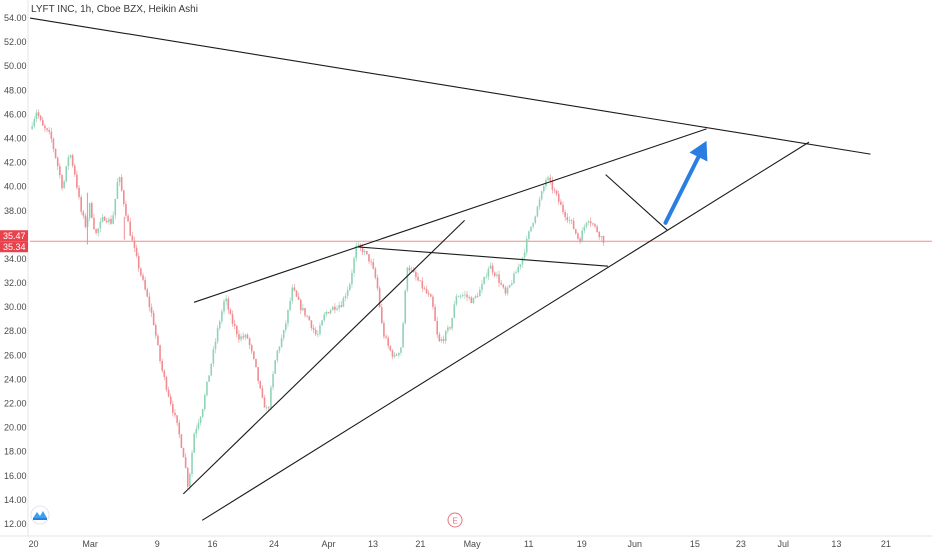 The height and width of the screenshot is (550, 932). Describe the element at coordinates (836, 544) in the screenshot. I see `x-tick-label: 13` at that location.